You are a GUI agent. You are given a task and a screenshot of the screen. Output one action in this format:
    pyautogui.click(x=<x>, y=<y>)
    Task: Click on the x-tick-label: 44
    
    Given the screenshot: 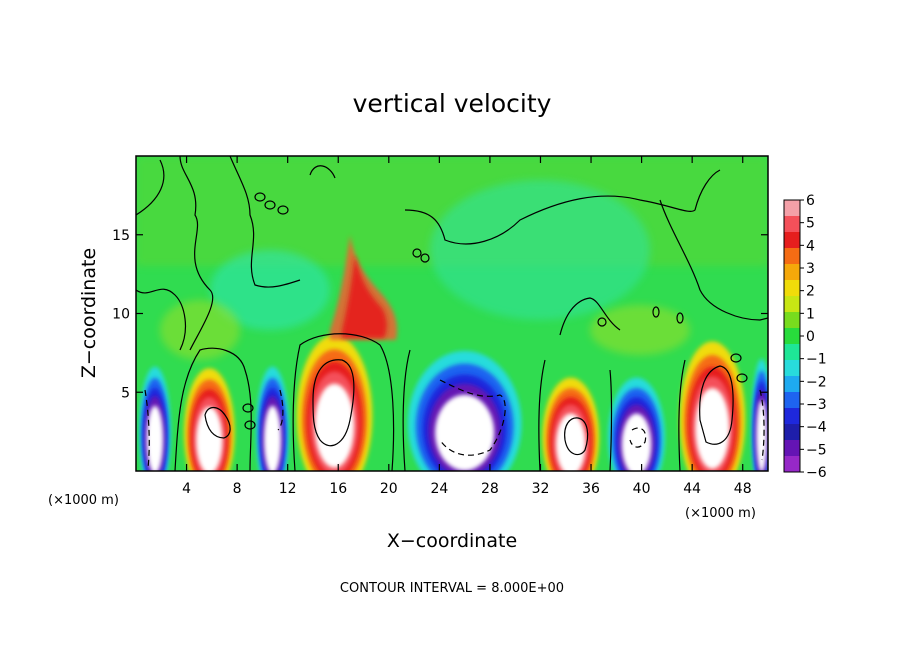 What is the action you would take?
    pyautogui.click(x=692, y=489)
    